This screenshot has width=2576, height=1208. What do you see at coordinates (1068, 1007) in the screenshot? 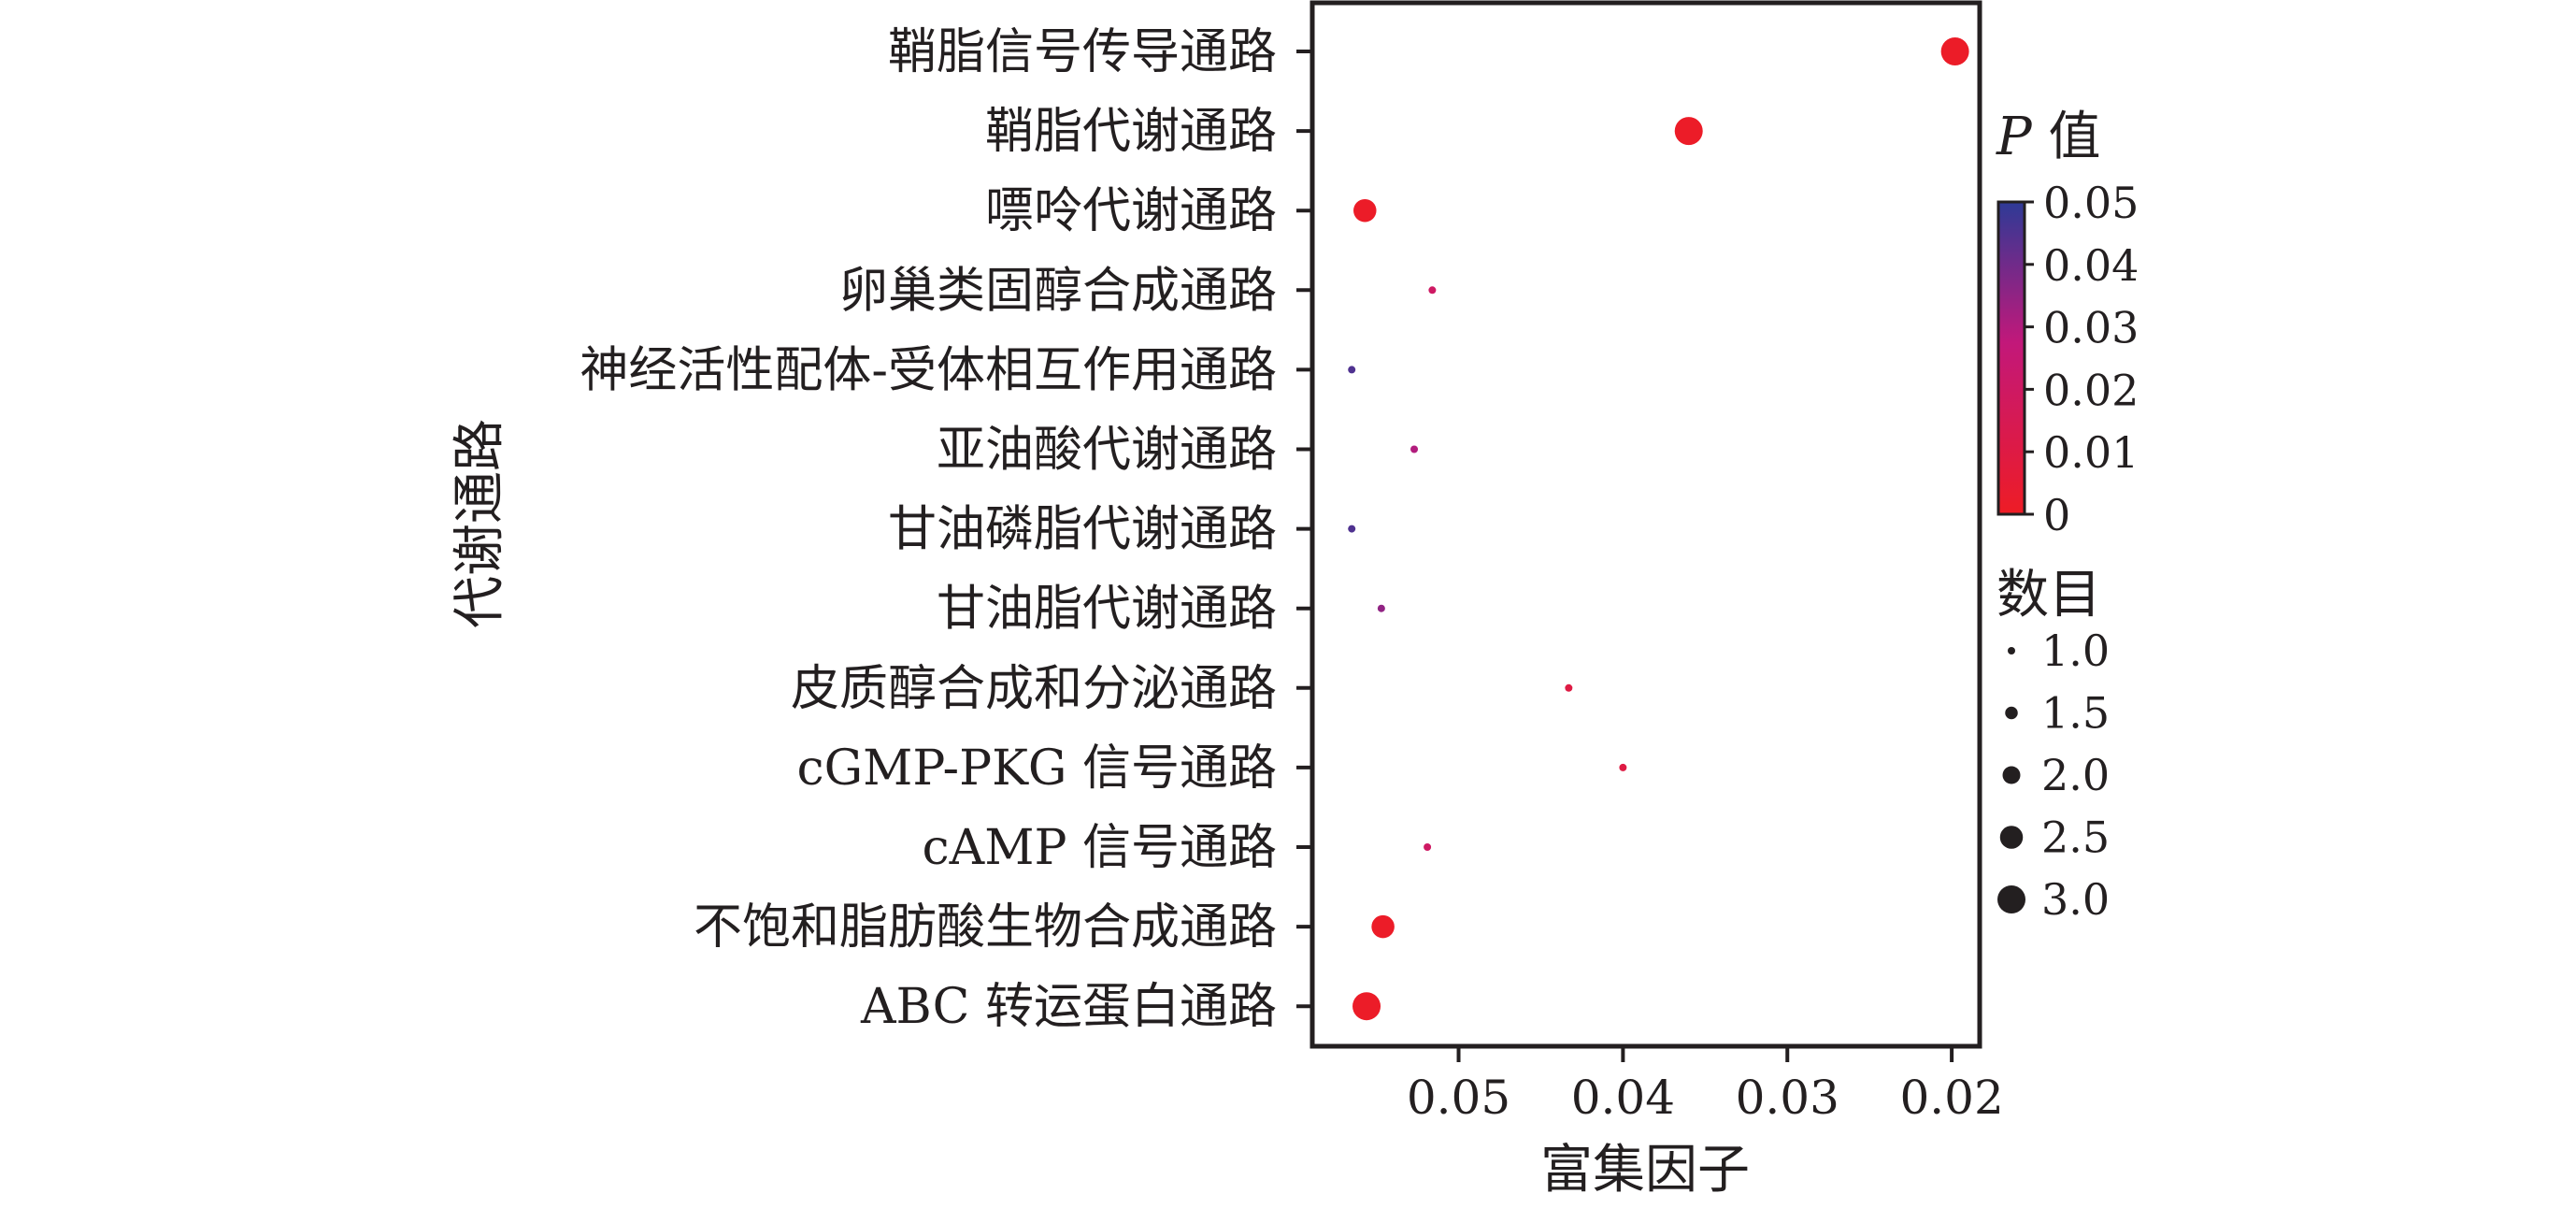
I see `y-tick-label: ABC 转运蛋白通路` at bounding box center [1068, 1007].